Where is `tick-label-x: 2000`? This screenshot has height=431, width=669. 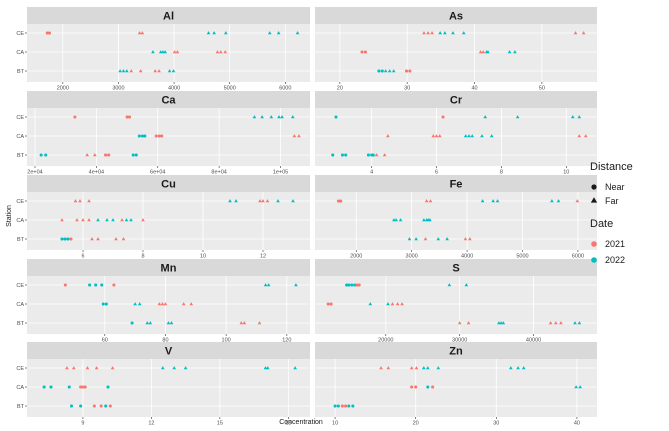
tick-label-x: 2000 is located at coordinates (63, 89).